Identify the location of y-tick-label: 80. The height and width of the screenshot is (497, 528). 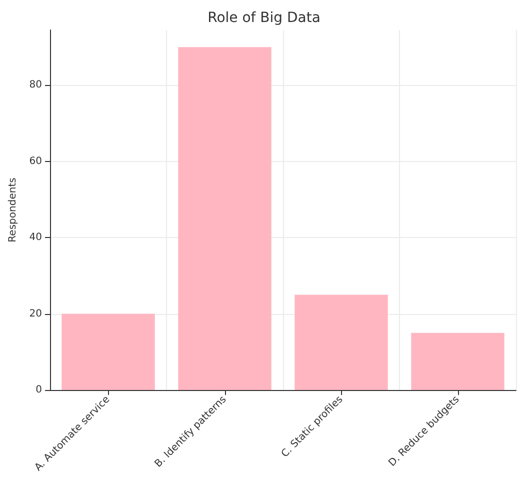
(35, 85).